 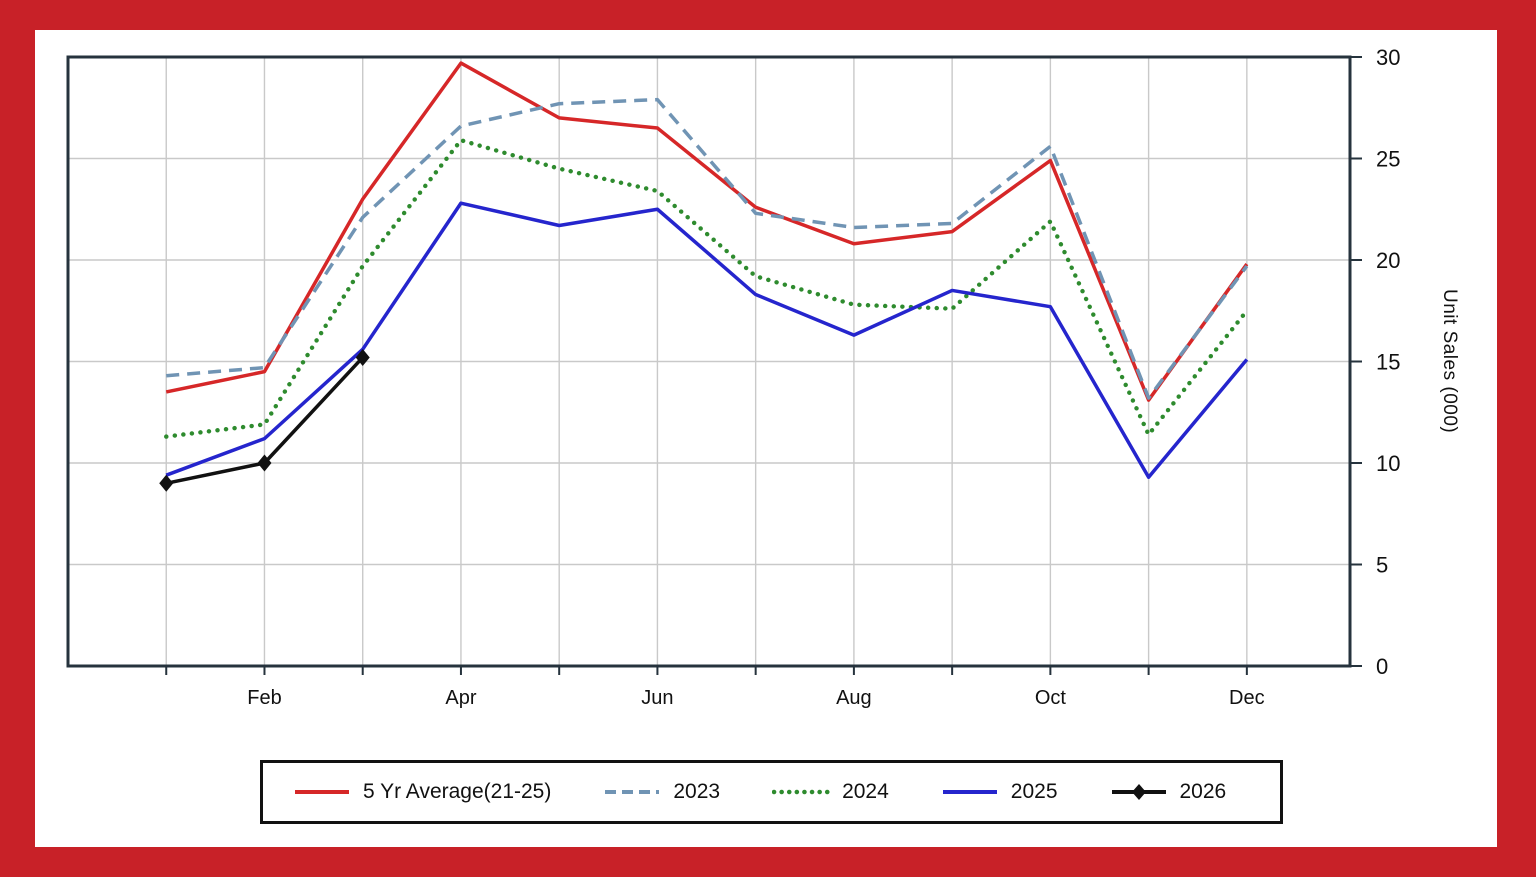 I want to click on legend-sample-solid-diamond-icon, so click(x=1138, y=792).